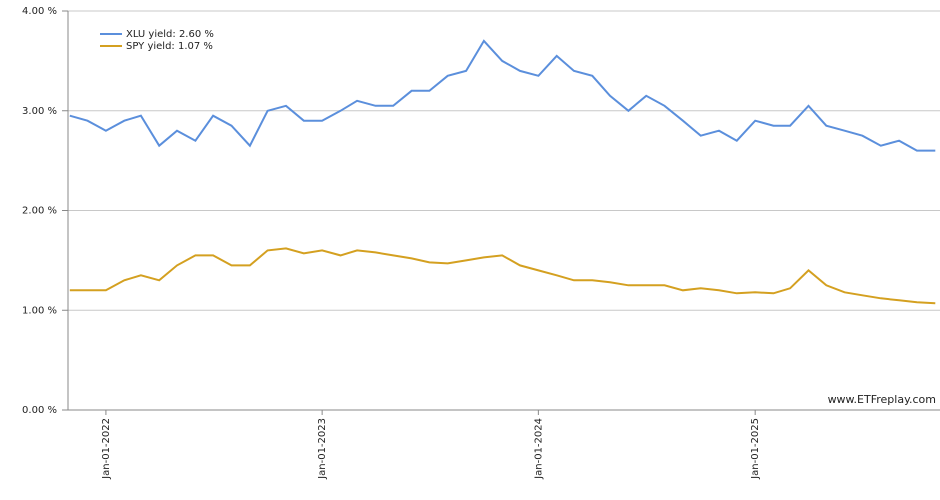 The width and height of the screenshot is (940, 500). What do you see at coordinates (755, 449) in the screenshot?
I see `x-tick-label: Jan-01-2025` at bounding box center [755, 449].